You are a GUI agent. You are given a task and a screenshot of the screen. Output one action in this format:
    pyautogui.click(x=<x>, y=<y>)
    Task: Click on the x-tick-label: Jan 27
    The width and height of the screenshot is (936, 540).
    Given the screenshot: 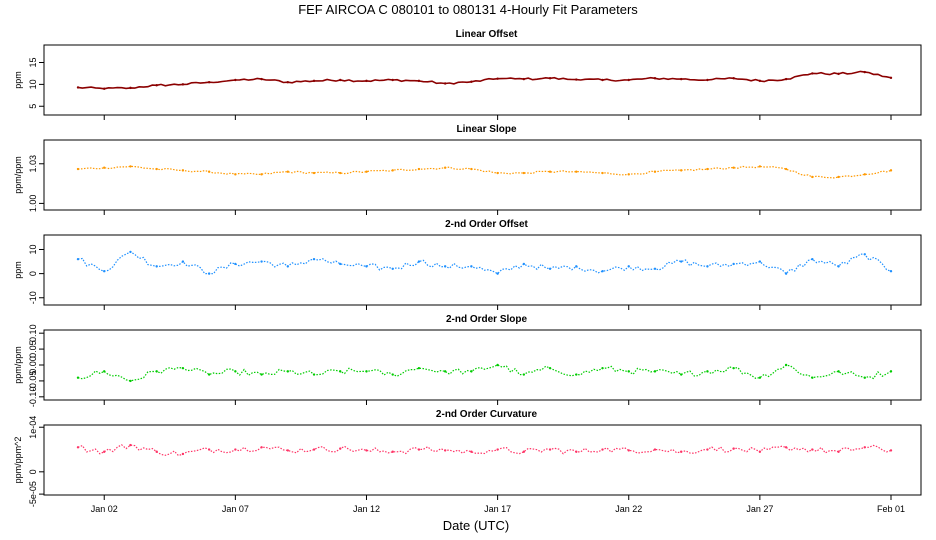 What is the action you would take?
    pyautogui.click(x=759, y=509)
    